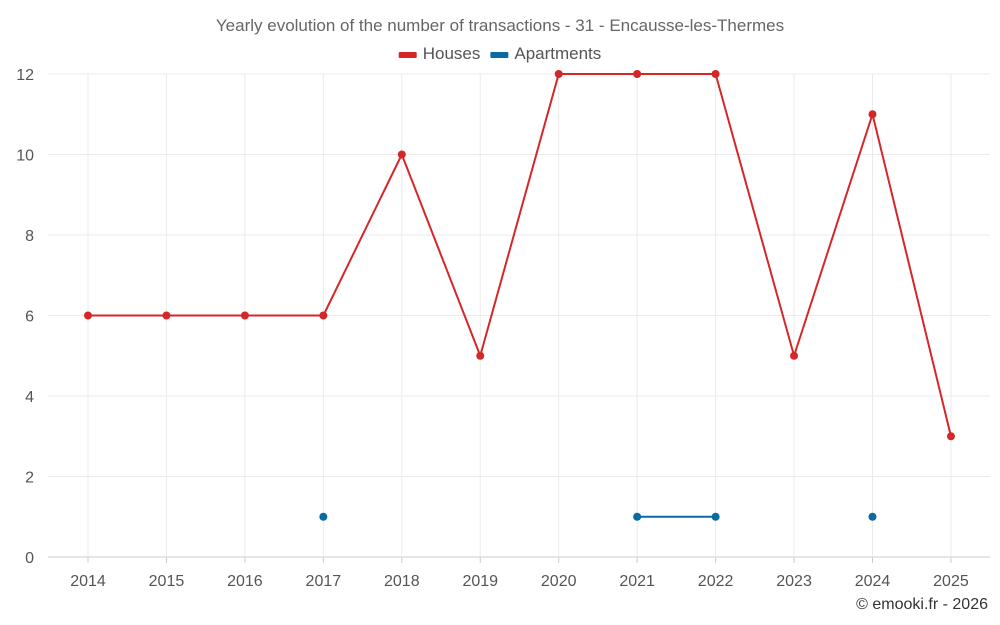 This screenshot has height=625, width=1000. I want to click on y-tick-label: 4, so click(29, 397).